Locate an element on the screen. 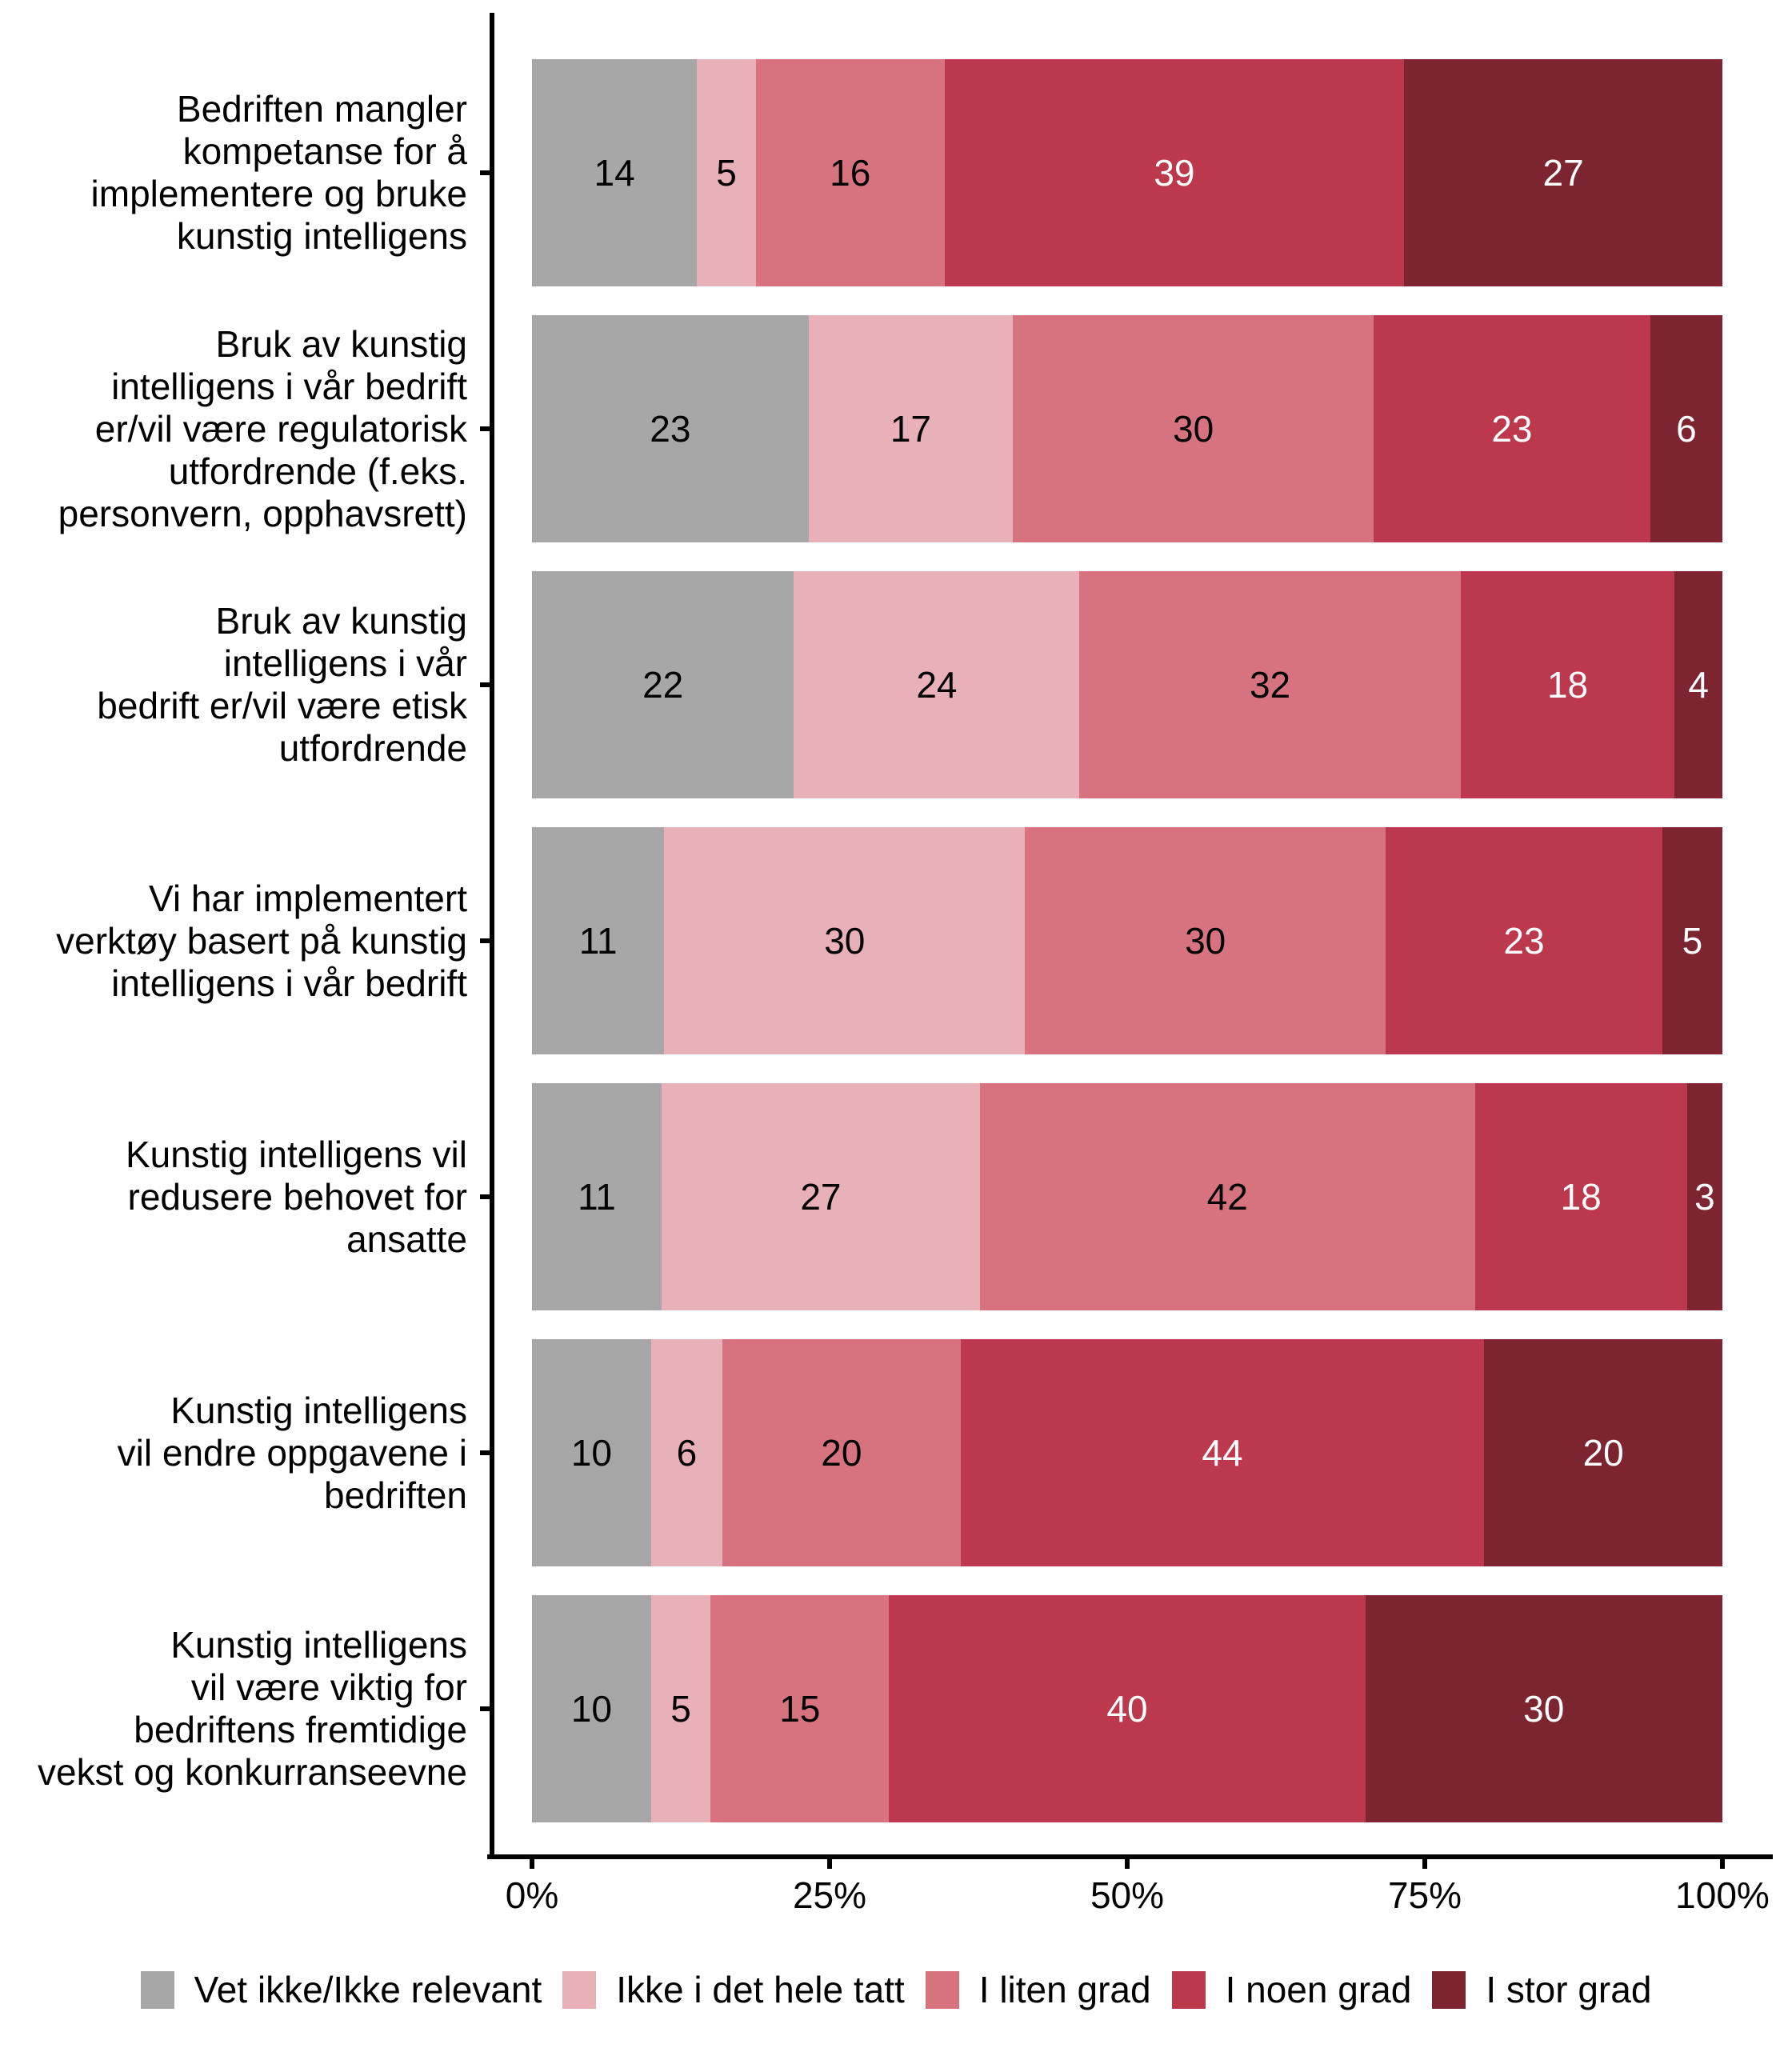  bar-segment-vet-ikke-ikke-relevant: 14 is located at coordinates (615, 172).